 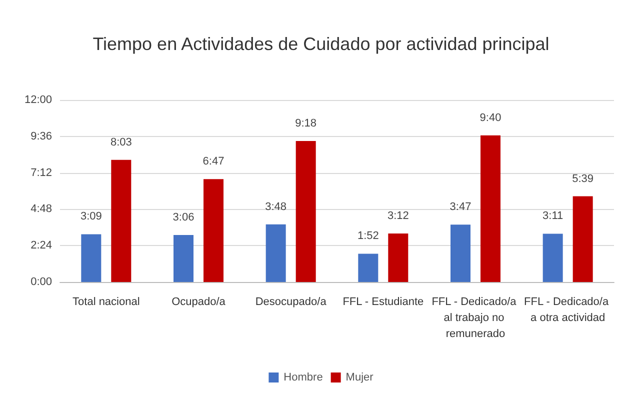 I want to click on data-label: 3:48, so click(x=276, y=206).